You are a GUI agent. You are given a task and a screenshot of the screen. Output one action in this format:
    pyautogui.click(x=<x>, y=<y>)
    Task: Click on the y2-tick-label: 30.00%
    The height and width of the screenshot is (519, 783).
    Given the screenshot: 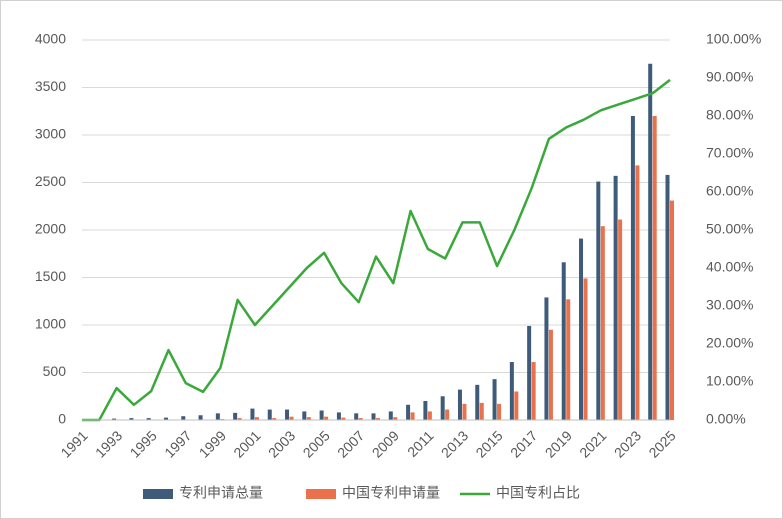 What is the action you would take?
    pyautogui.click(x=729, y=305)
    